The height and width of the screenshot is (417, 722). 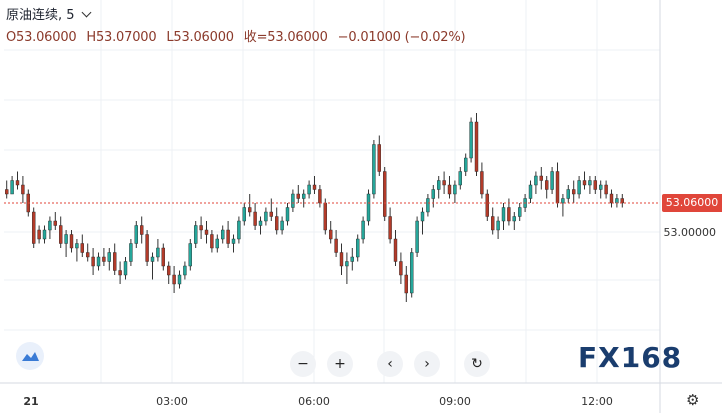 I want to click on ohlc-open: O53.06000, so click(x=41, y=37).